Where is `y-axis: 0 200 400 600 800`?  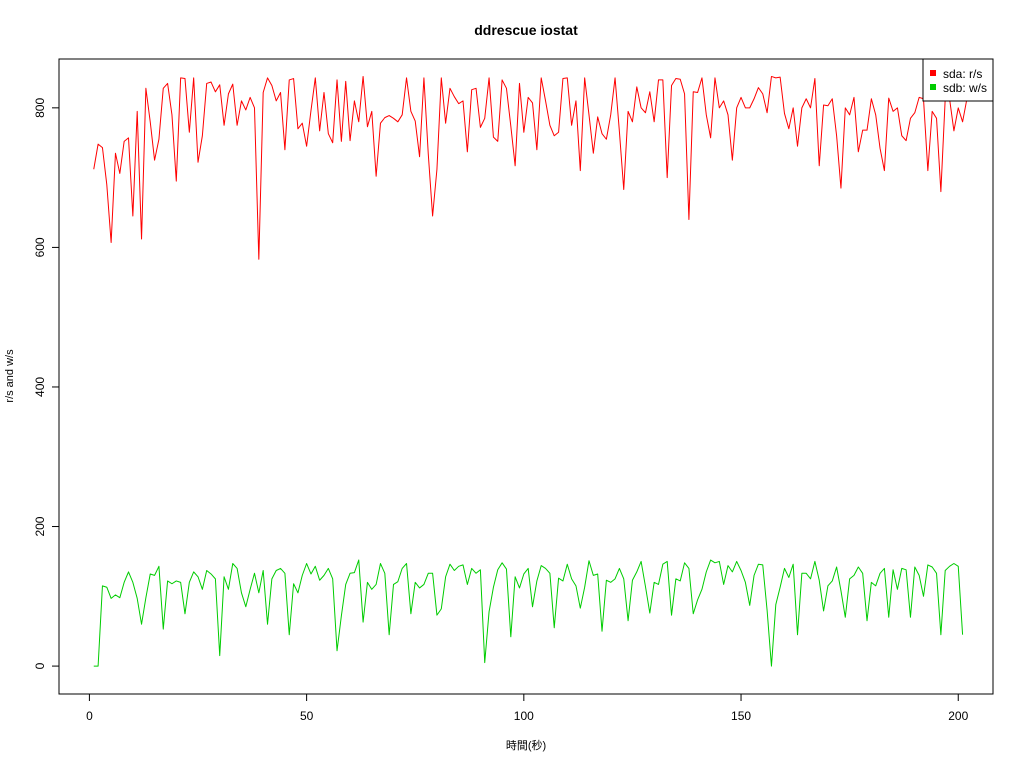
y-axis: 0 200 400 600 800 is located at coordinates (46, 383).